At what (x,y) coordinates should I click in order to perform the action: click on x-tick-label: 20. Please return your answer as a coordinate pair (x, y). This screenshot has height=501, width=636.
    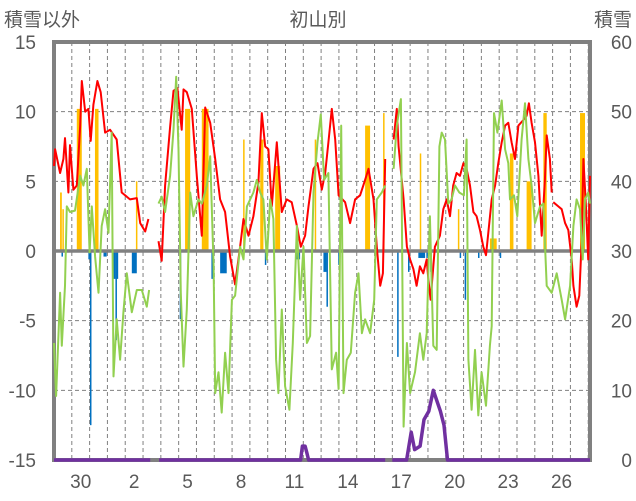
    Looking at the image, I should click on (454, 482).